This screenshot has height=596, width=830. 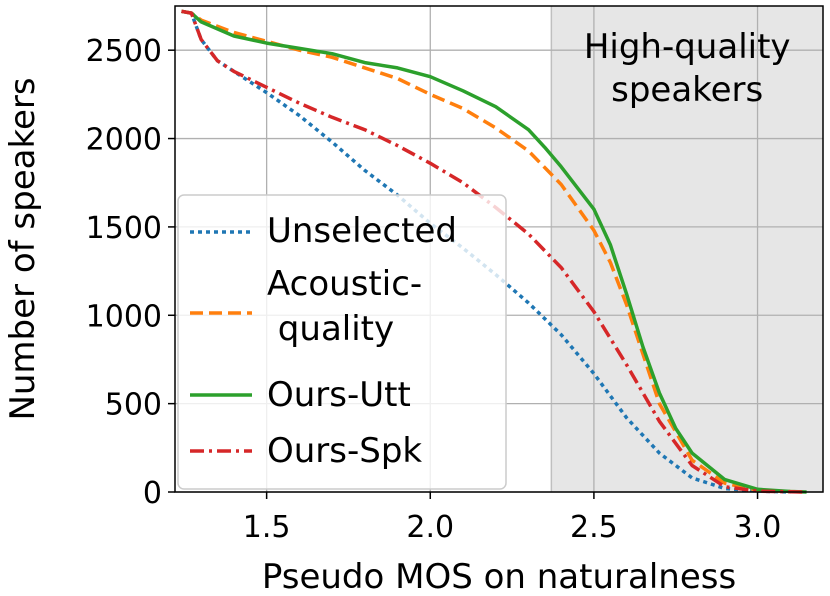 What do you see at coordinates (344, 451) in the screenshot?
I see `legend-label: Ours-Spk` at bounding box center [344, 451].